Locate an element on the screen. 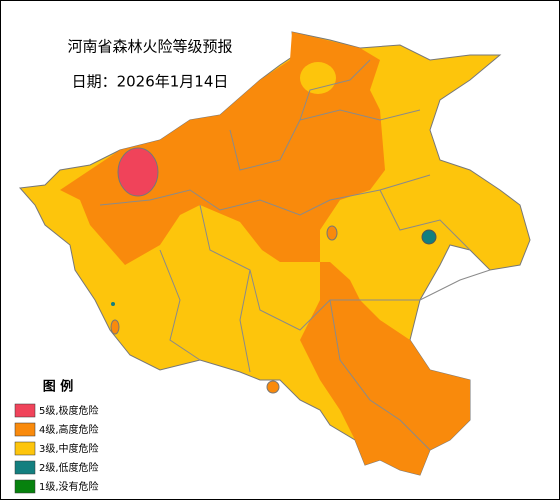  low-area is located at coordinates (318, 78).